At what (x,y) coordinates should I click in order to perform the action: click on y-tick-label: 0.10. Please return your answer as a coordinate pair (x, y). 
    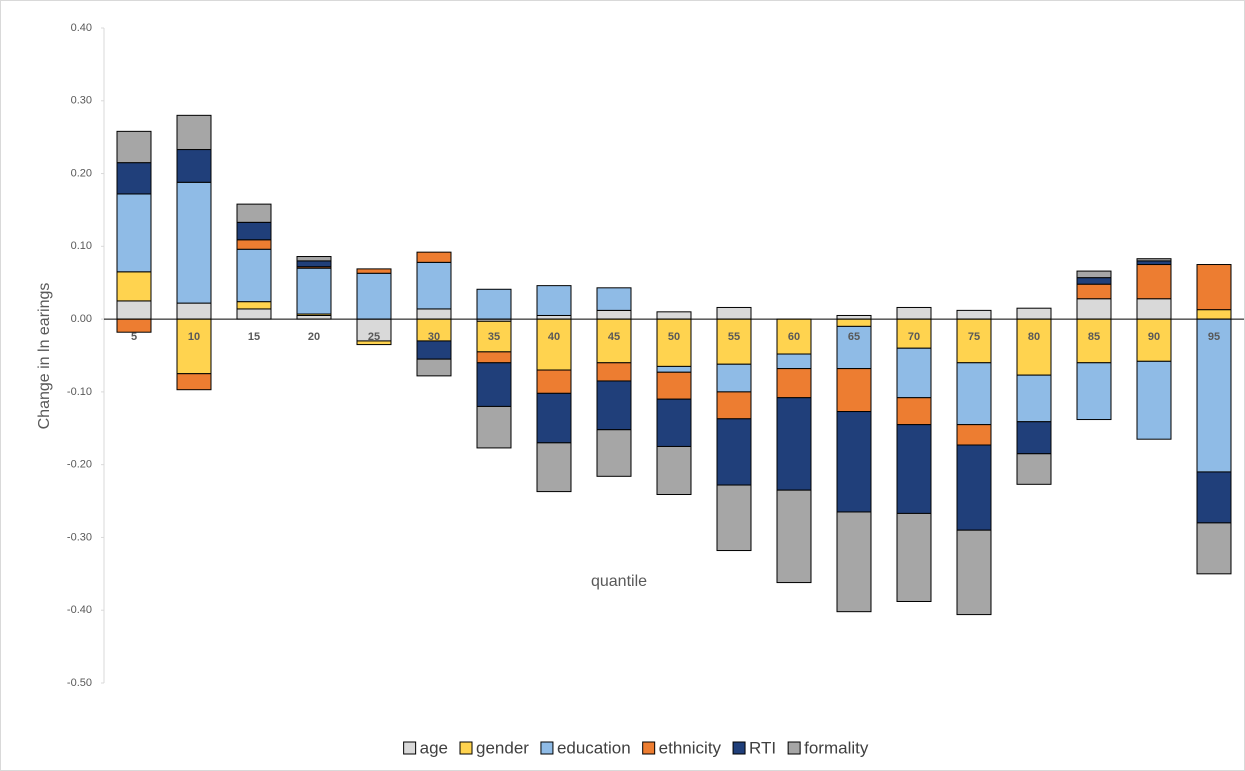
    Looking at the image, I should click on (81, 246).